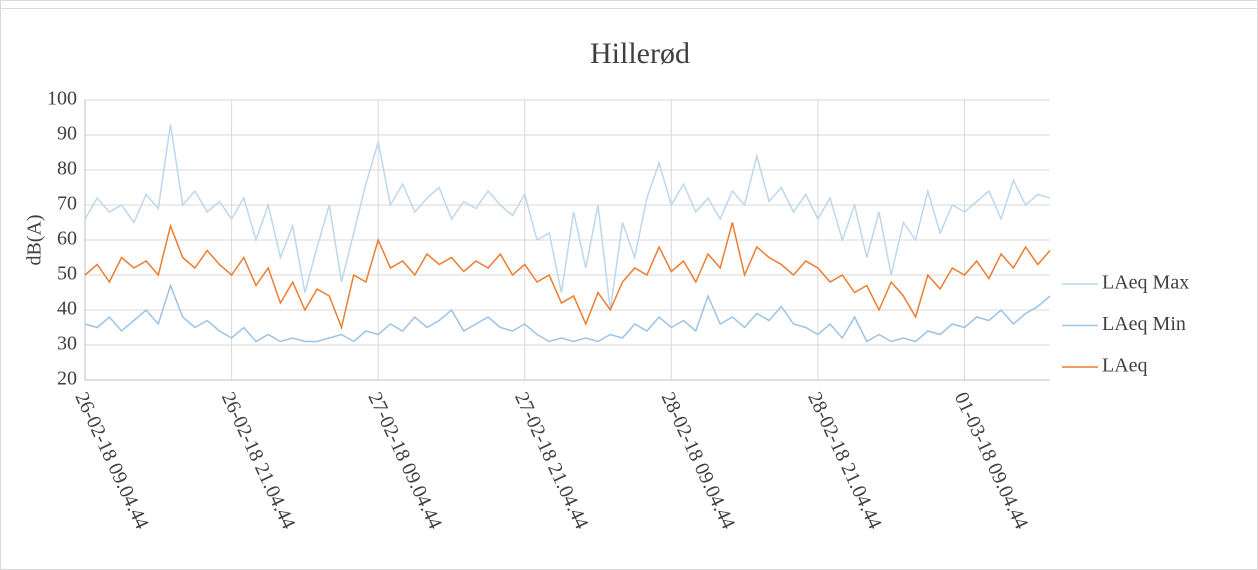 The width and height of the screenshot is (1258, 570). What do you see at coordinates (1145, 283) in the screenshot?
I see `legend-label: LAeq Max` at bounding box center [1145, 283].